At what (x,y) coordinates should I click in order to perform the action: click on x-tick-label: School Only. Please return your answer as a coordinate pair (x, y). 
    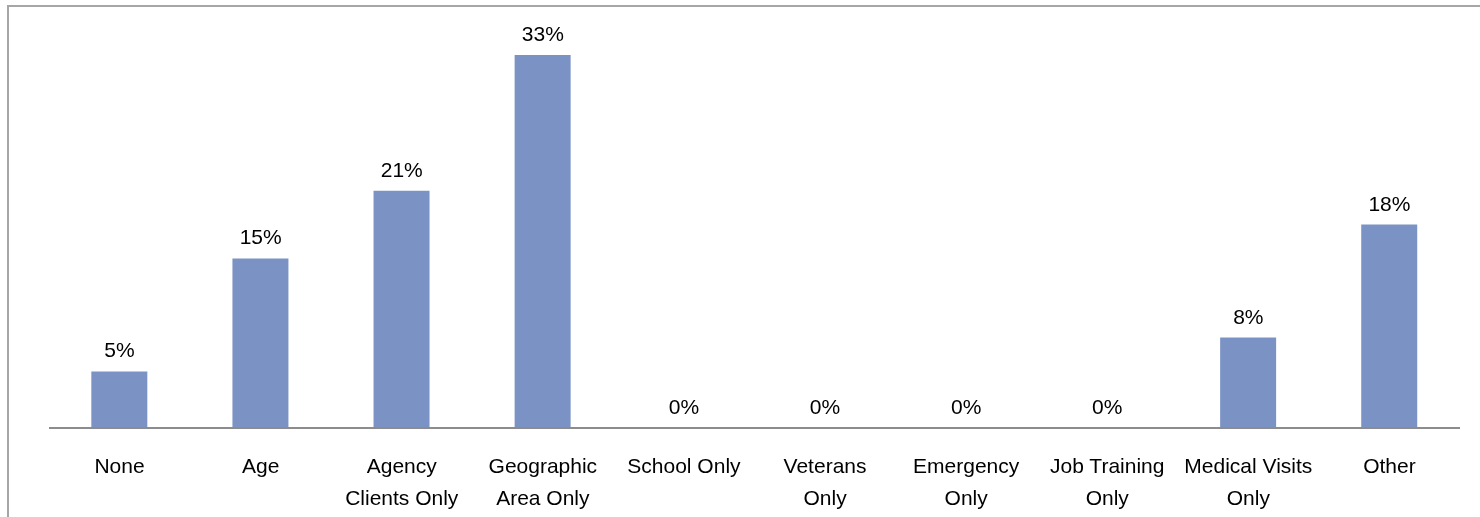
    Looking at the image, I should click on (684, 465).